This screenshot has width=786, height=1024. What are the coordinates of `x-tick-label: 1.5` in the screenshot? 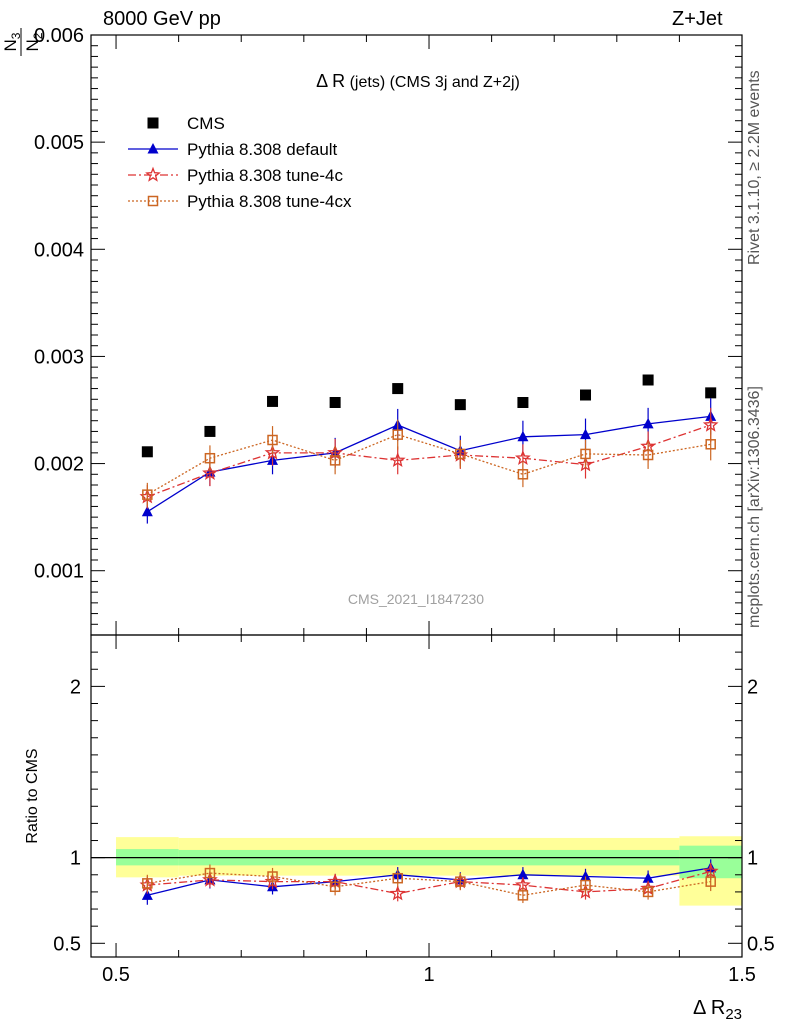 It's located at (742, 975).